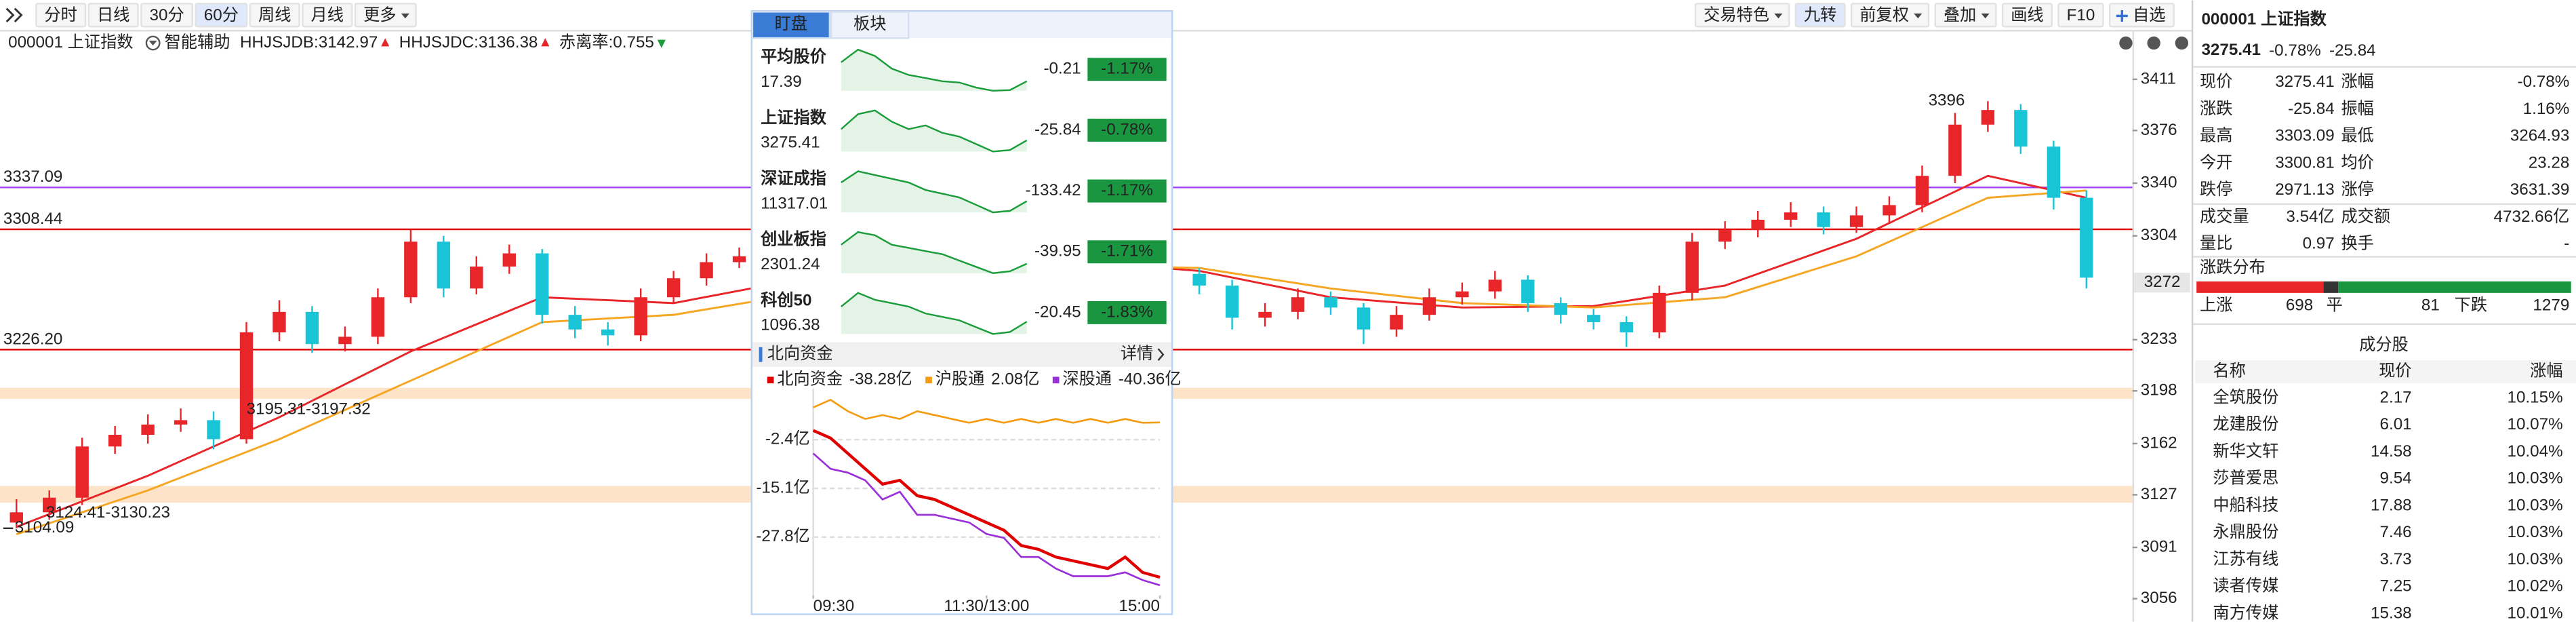 The image size is (2576, 622). What do you see at coordinates (379, 15) in the screenshot?
I see `toolbar-button: 更多` at bounding box center [379, 15].